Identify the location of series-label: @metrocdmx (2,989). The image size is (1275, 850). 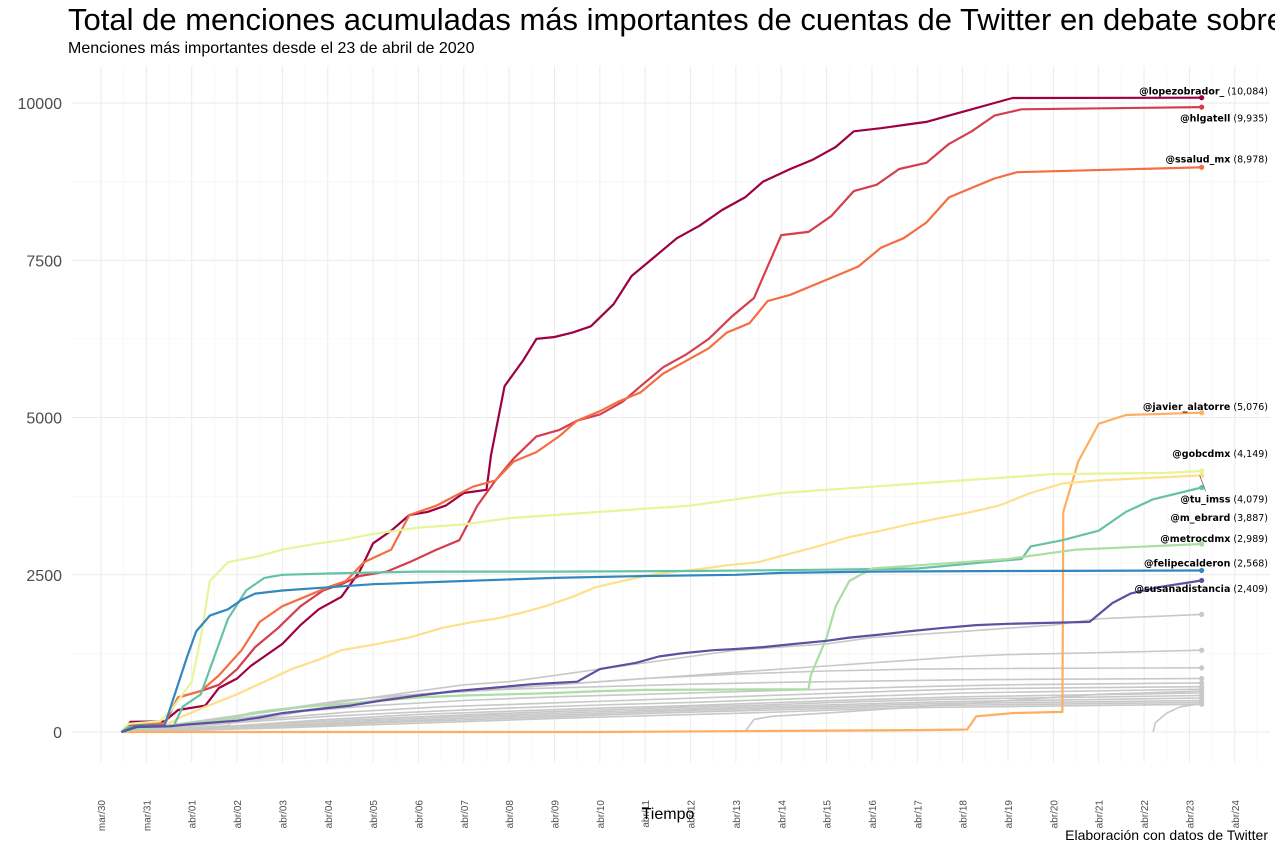
(1214, 539).